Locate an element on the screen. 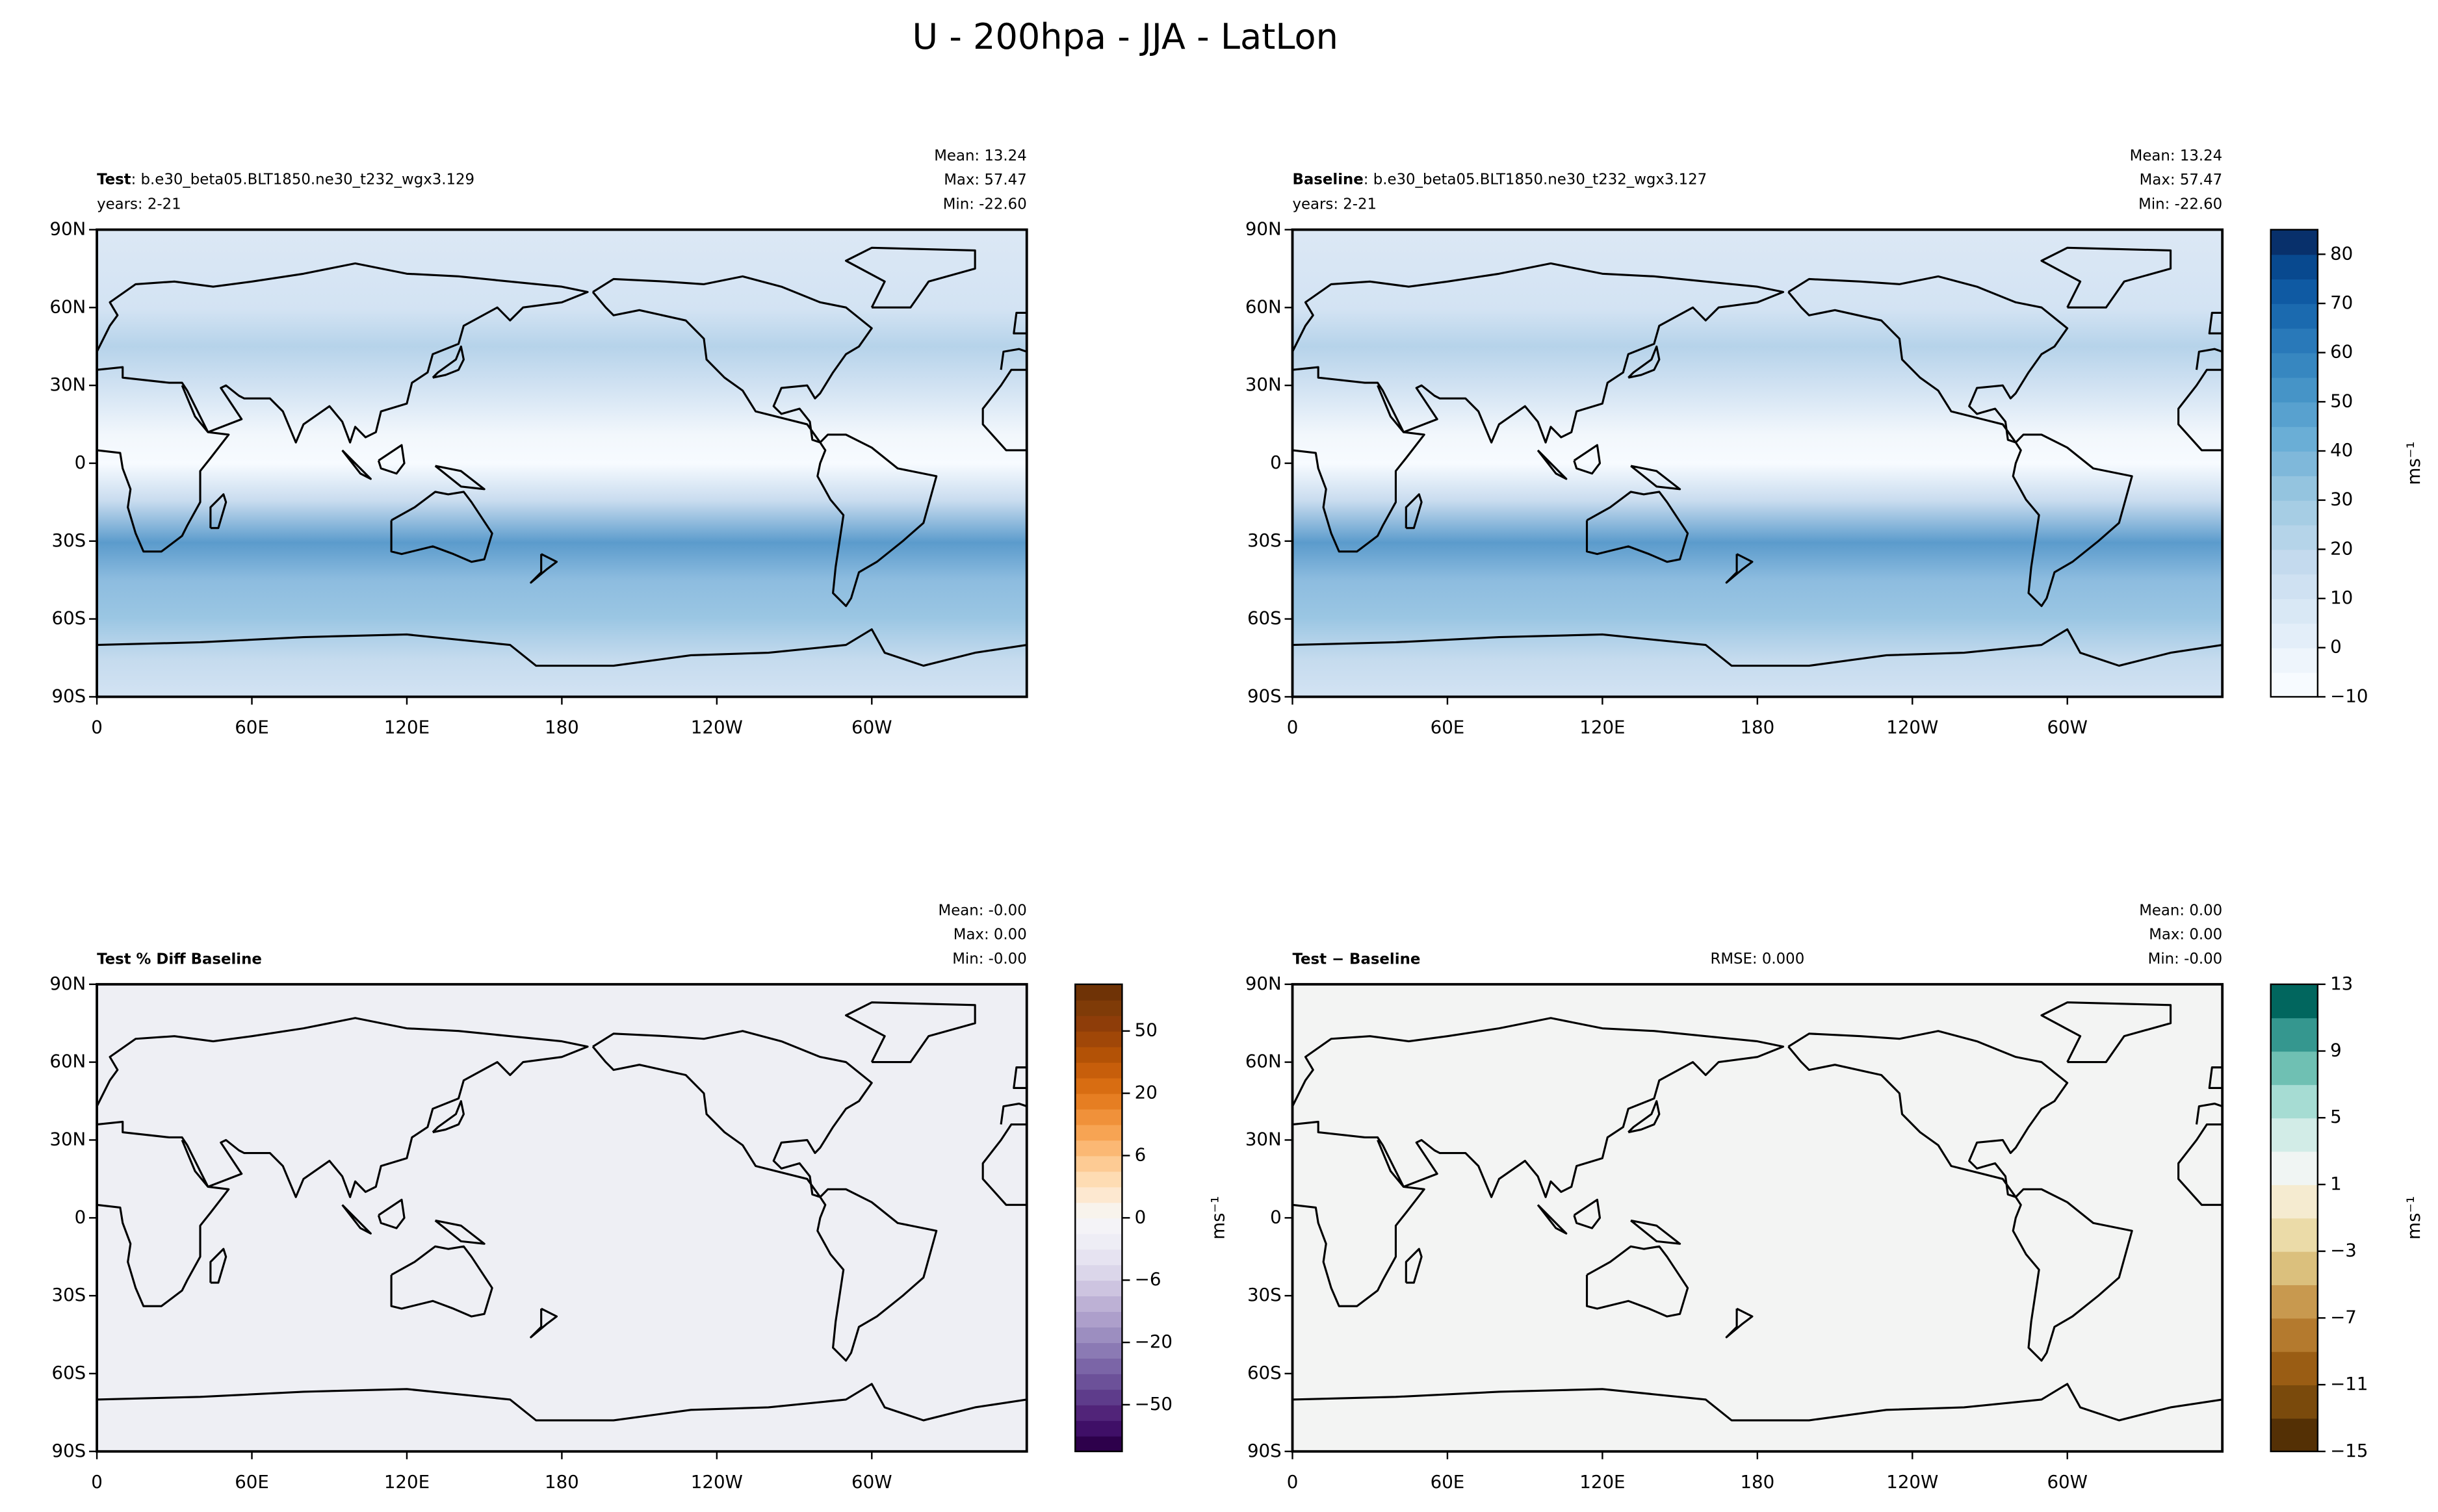 The width and height of the screenshot is (2438, 1512). colorbar-tick-label: −3 is located at coordinates (2344, 1250).